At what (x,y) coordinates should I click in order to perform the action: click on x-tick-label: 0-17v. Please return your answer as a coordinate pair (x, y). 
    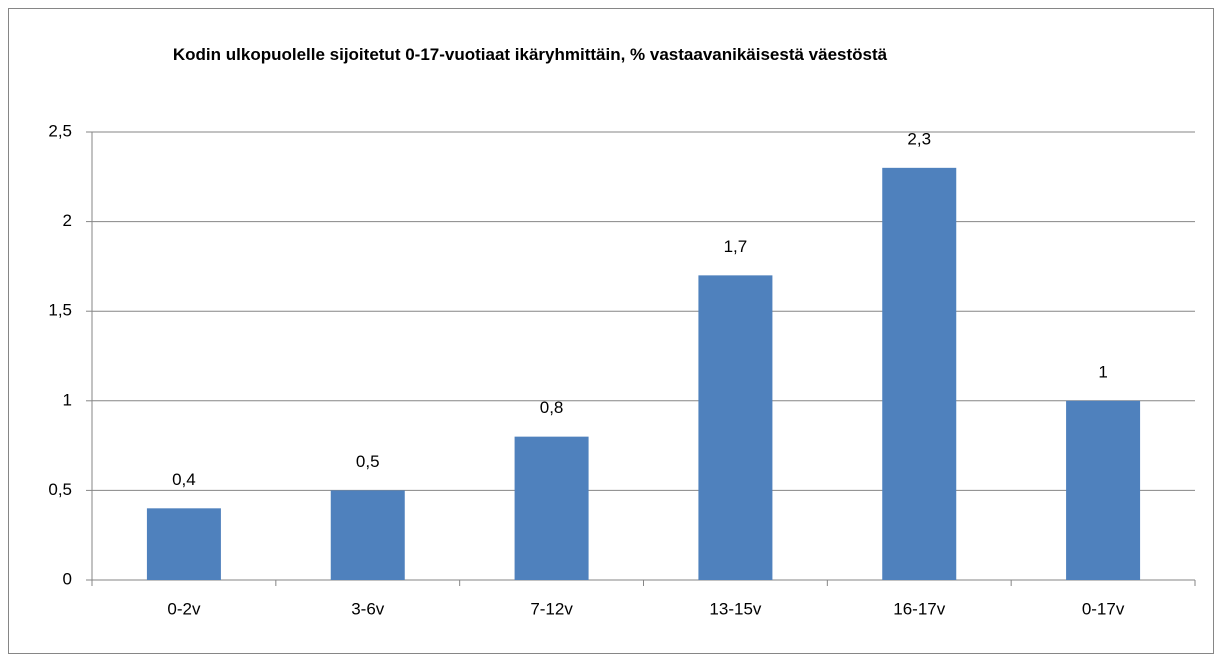
    Looking at the image, I should click on (1103, 608).